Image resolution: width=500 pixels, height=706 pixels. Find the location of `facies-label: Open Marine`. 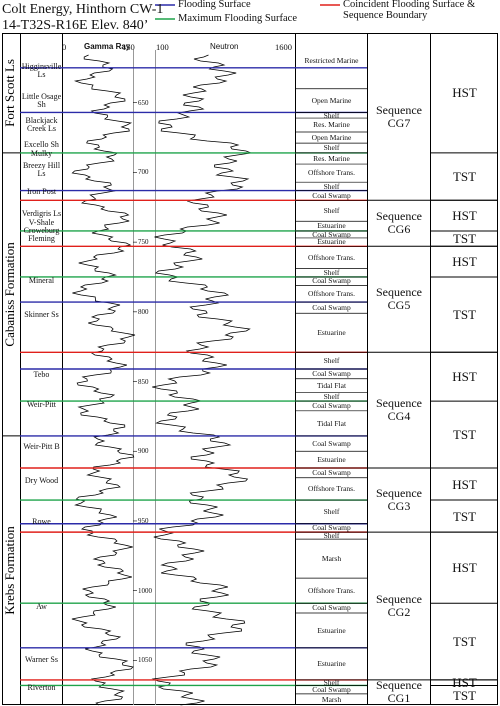

facies-label: Open Marine is located at coordinates (331, 100).